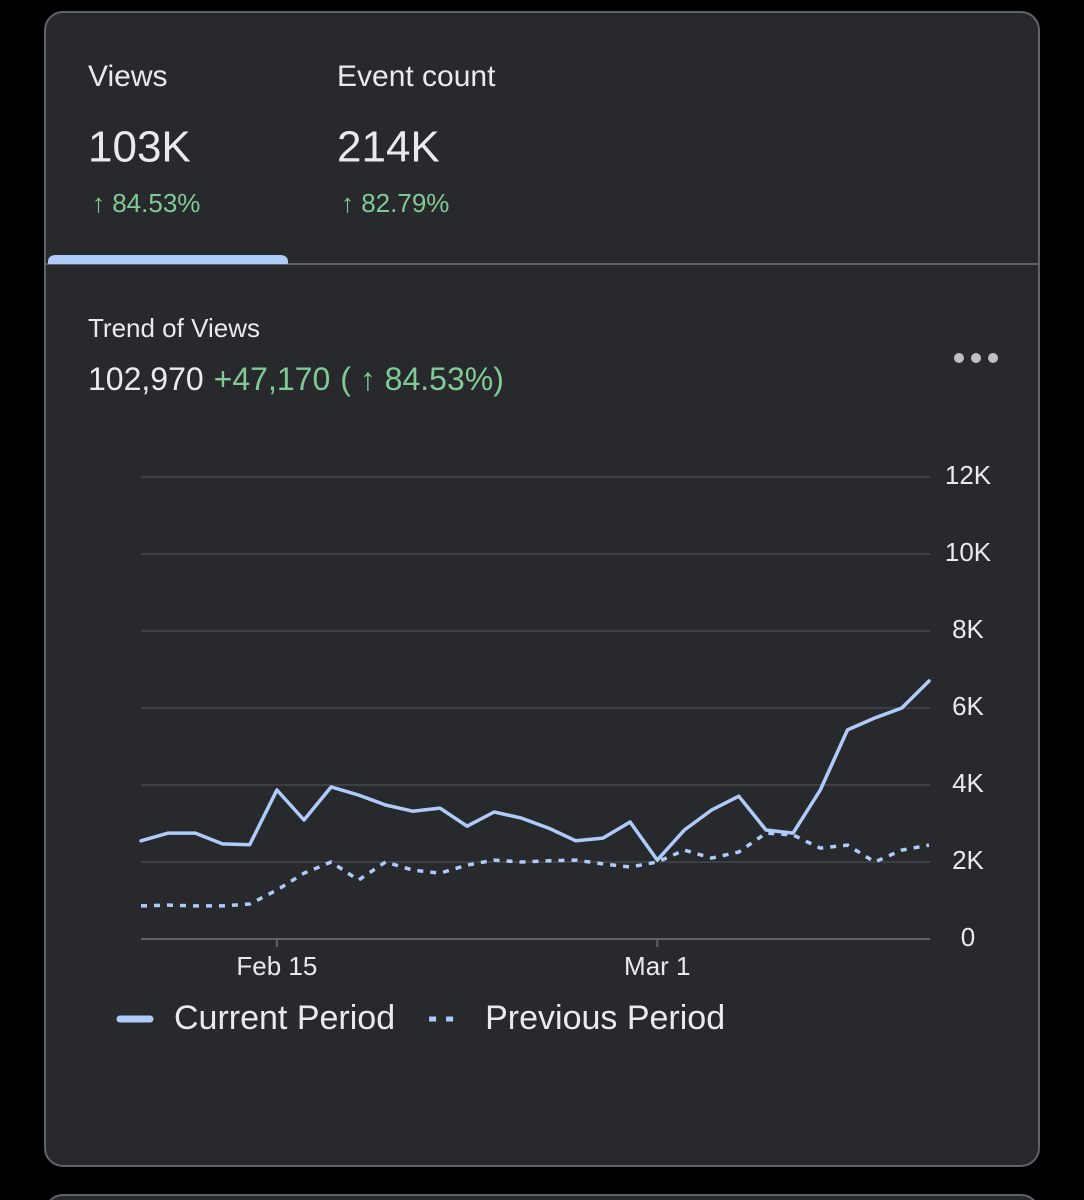 The image size is (1084, 1200). Describe the element at coordinates (127, 76) in the screenshot. I see `metric-label: Views` at that location.